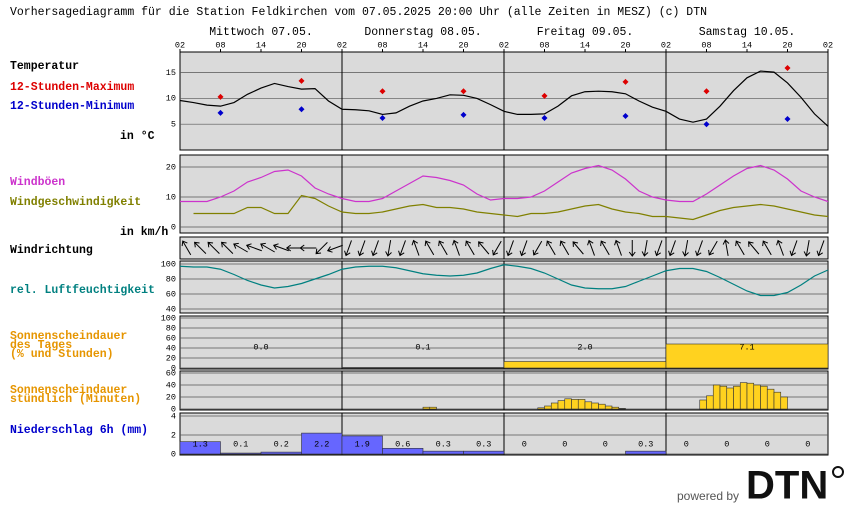 The height and width of the screenshot is (524, 850). Describe the element at coordinates (62, 354) in the screenshot. I see `panel-label: (% und Stunden)` at that location.